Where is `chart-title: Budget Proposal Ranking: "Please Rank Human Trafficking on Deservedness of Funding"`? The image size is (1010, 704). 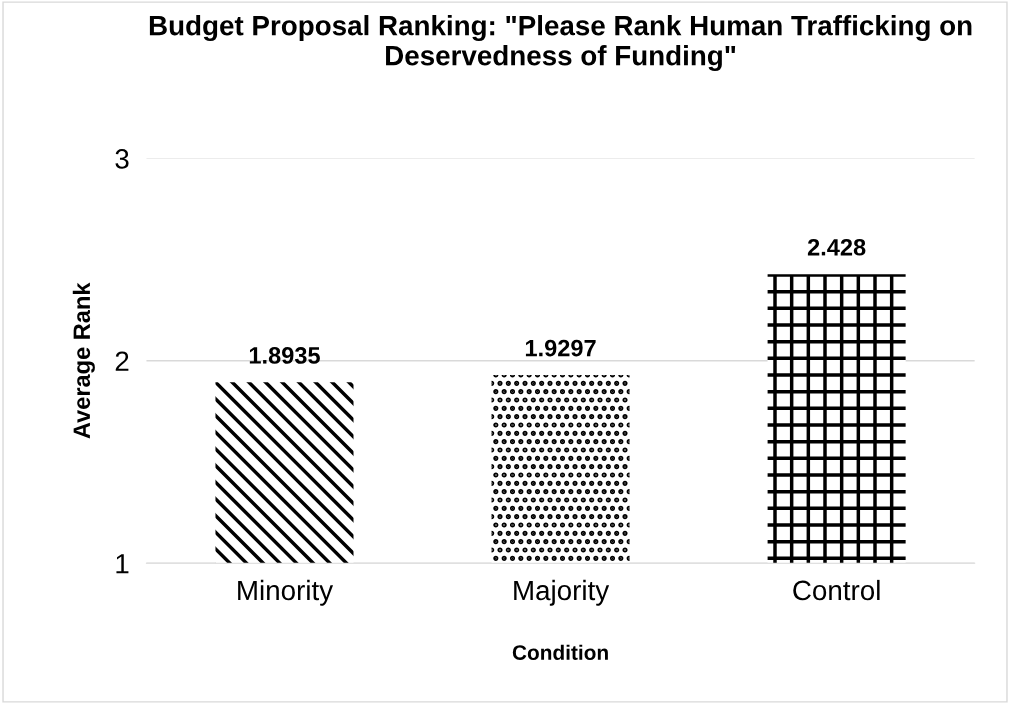
chart-title: Budget Proposal Ranking: "Please Rank Human Trafficking on Deservedness of Funding" is located at coordinates (560, 43).